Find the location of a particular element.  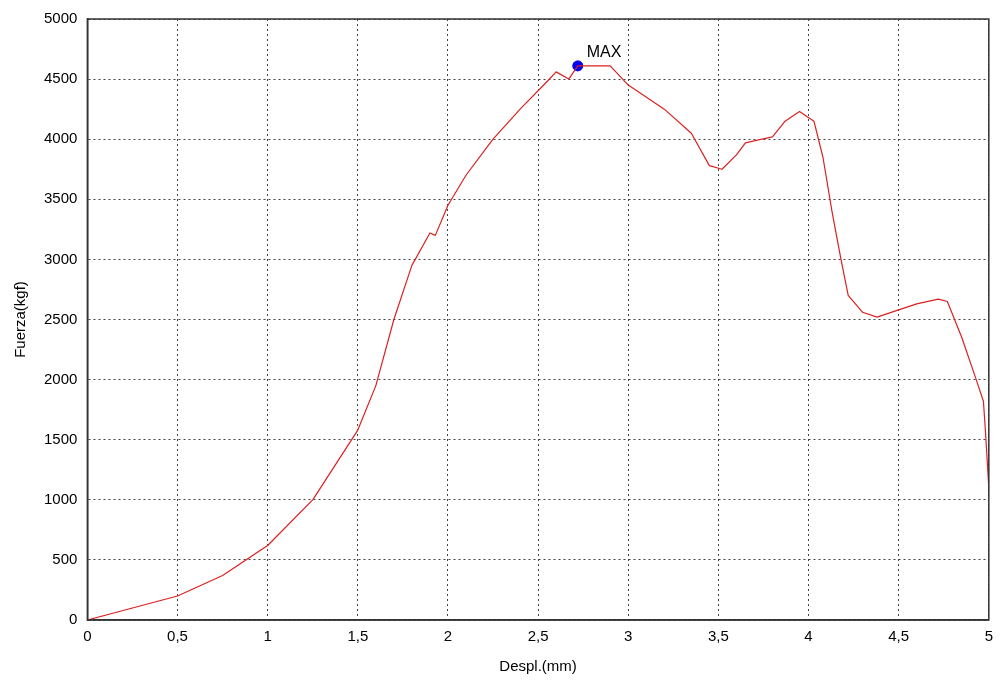

x-tick-label: 3 is located at coordinates (628, 636).